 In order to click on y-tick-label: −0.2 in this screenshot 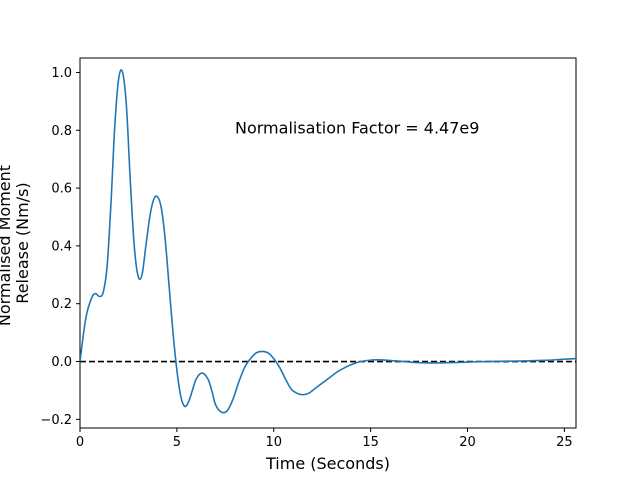, I will do `click(56, 420)`.